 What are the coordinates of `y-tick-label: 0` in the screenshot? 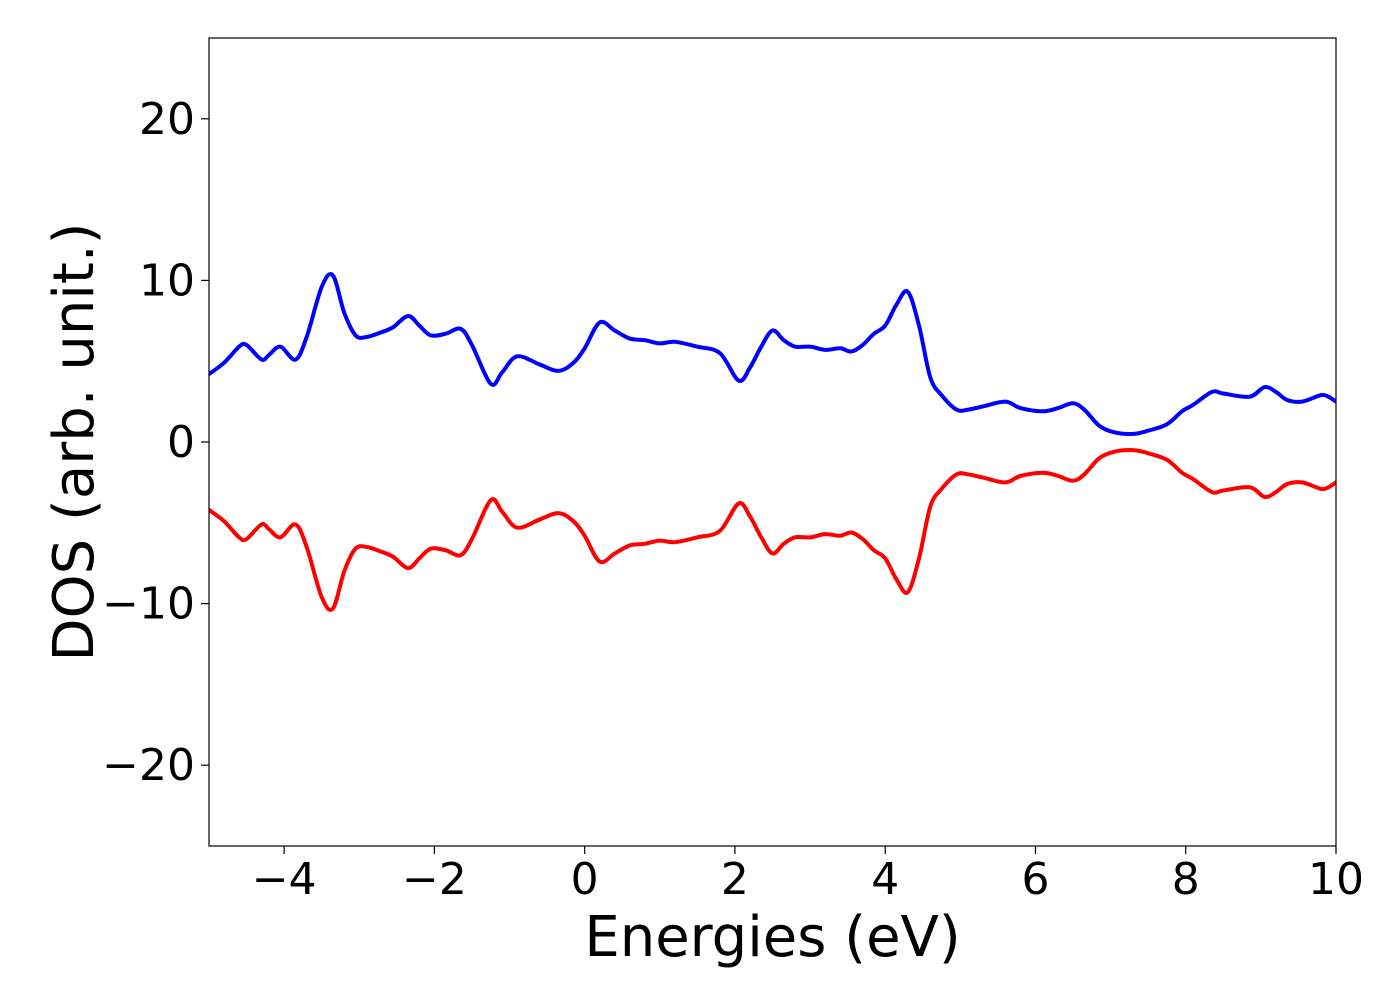 It's located at (181, 442).